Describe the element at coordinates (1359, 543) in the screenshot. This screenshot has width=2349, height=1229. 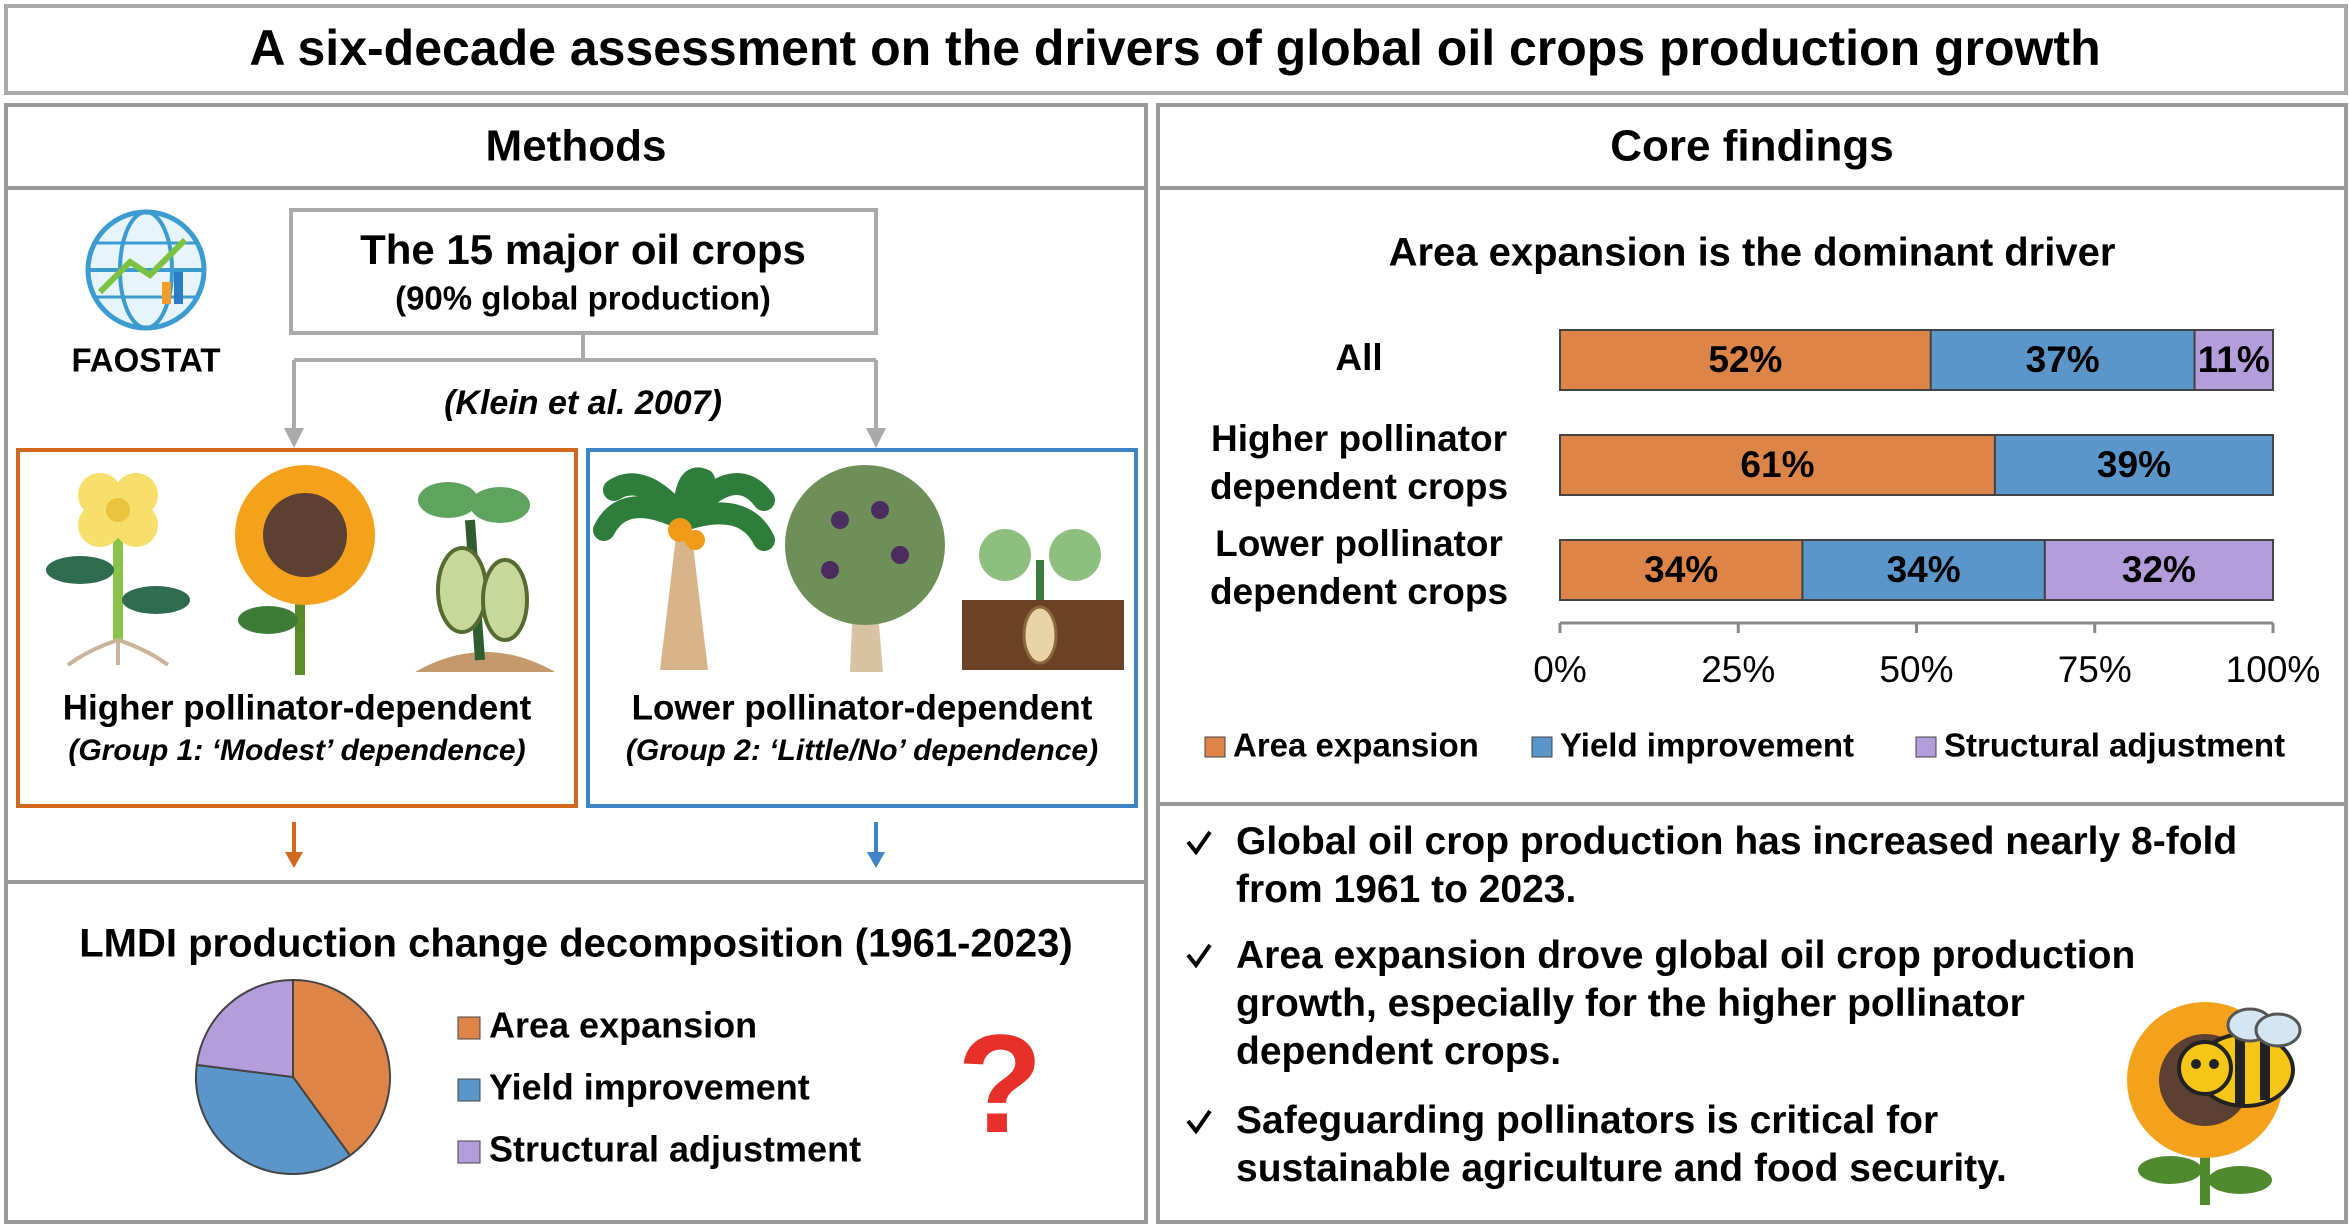
I see `category-line: Lower pollinator` at that location.